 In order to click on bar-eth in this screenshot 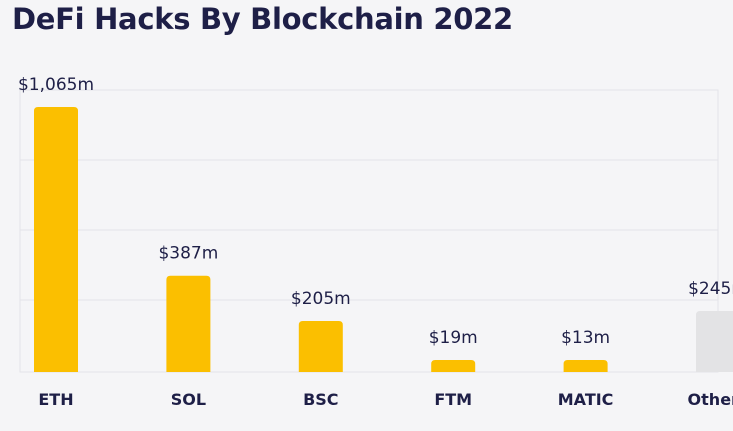, I will do `click(56, 239)`.